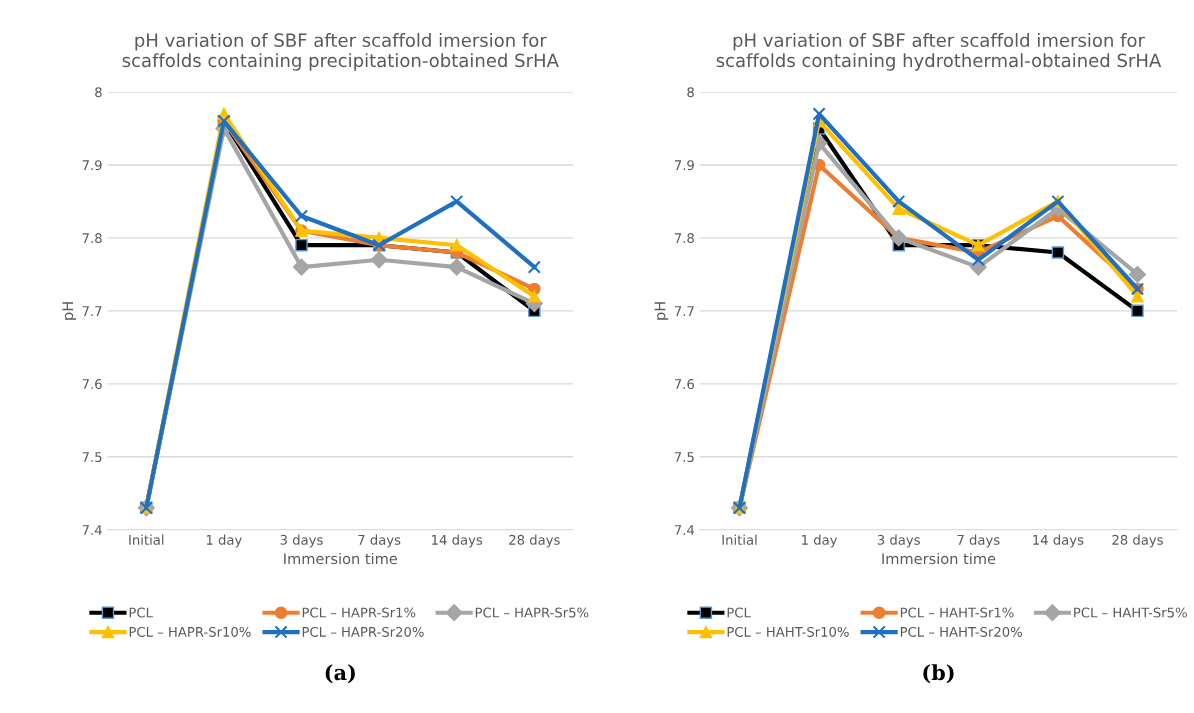 Image resolution: width=1194 pixels, height=713 pixels. I want to click on legend-label: PCL – HAHT-Sr5%, so click(1130, 612).